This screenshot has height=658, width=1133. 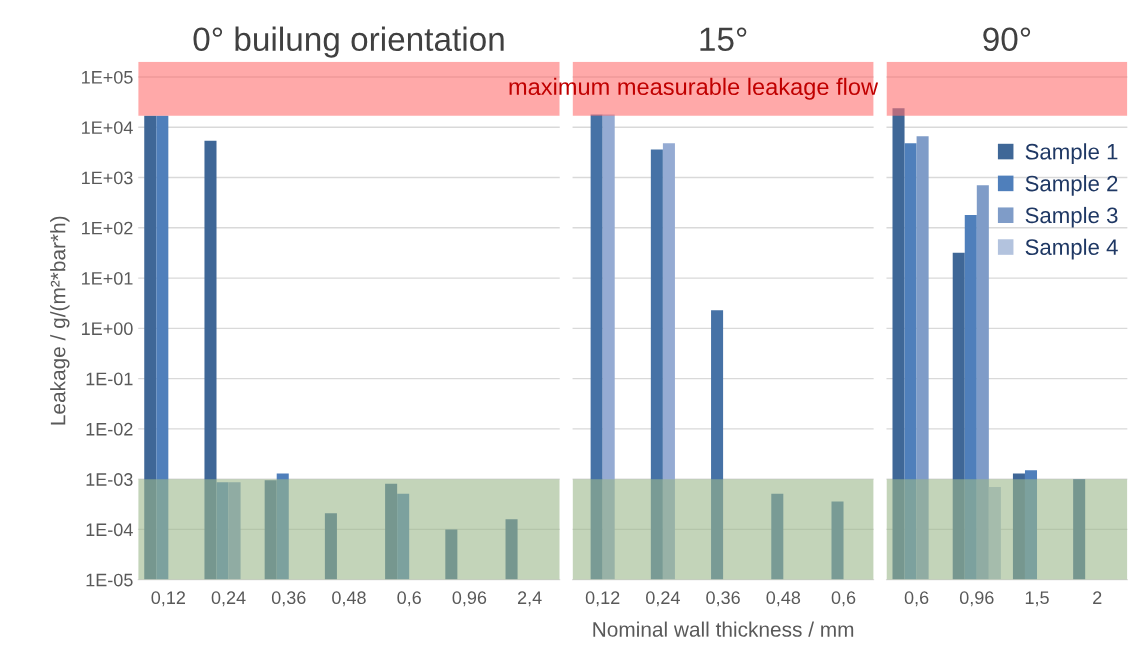 What do you see at coordinates (694, 88) in the screenshot?
I see `band-label: maximum measurable leakage flow` at bounding box center [694, 88].